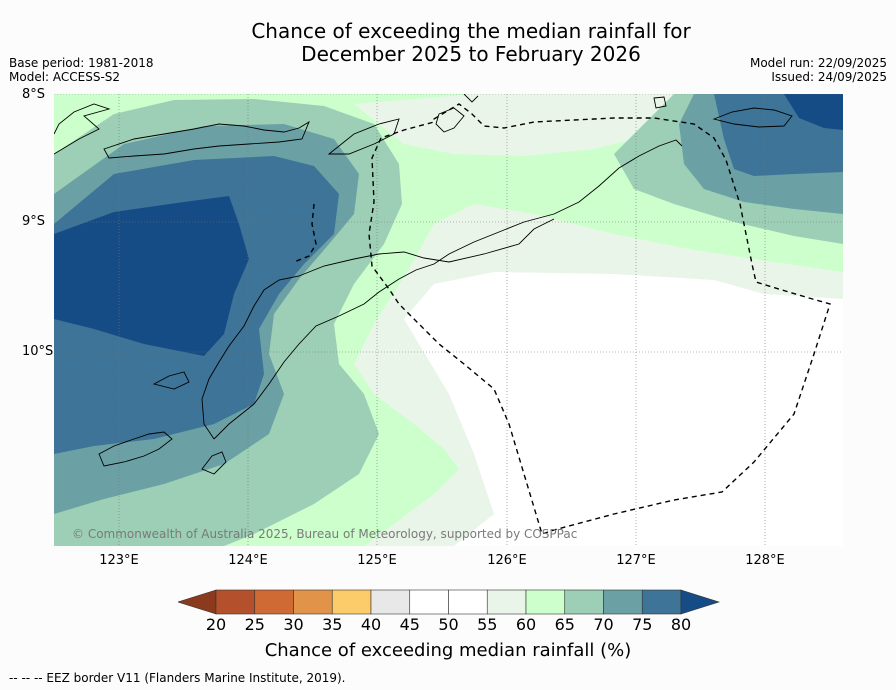 This screenshot has height=690, width=896. Describe the element at coordinates (377, 560) in the screenshot. I see `lon-label-125e: 125°E` at that location.